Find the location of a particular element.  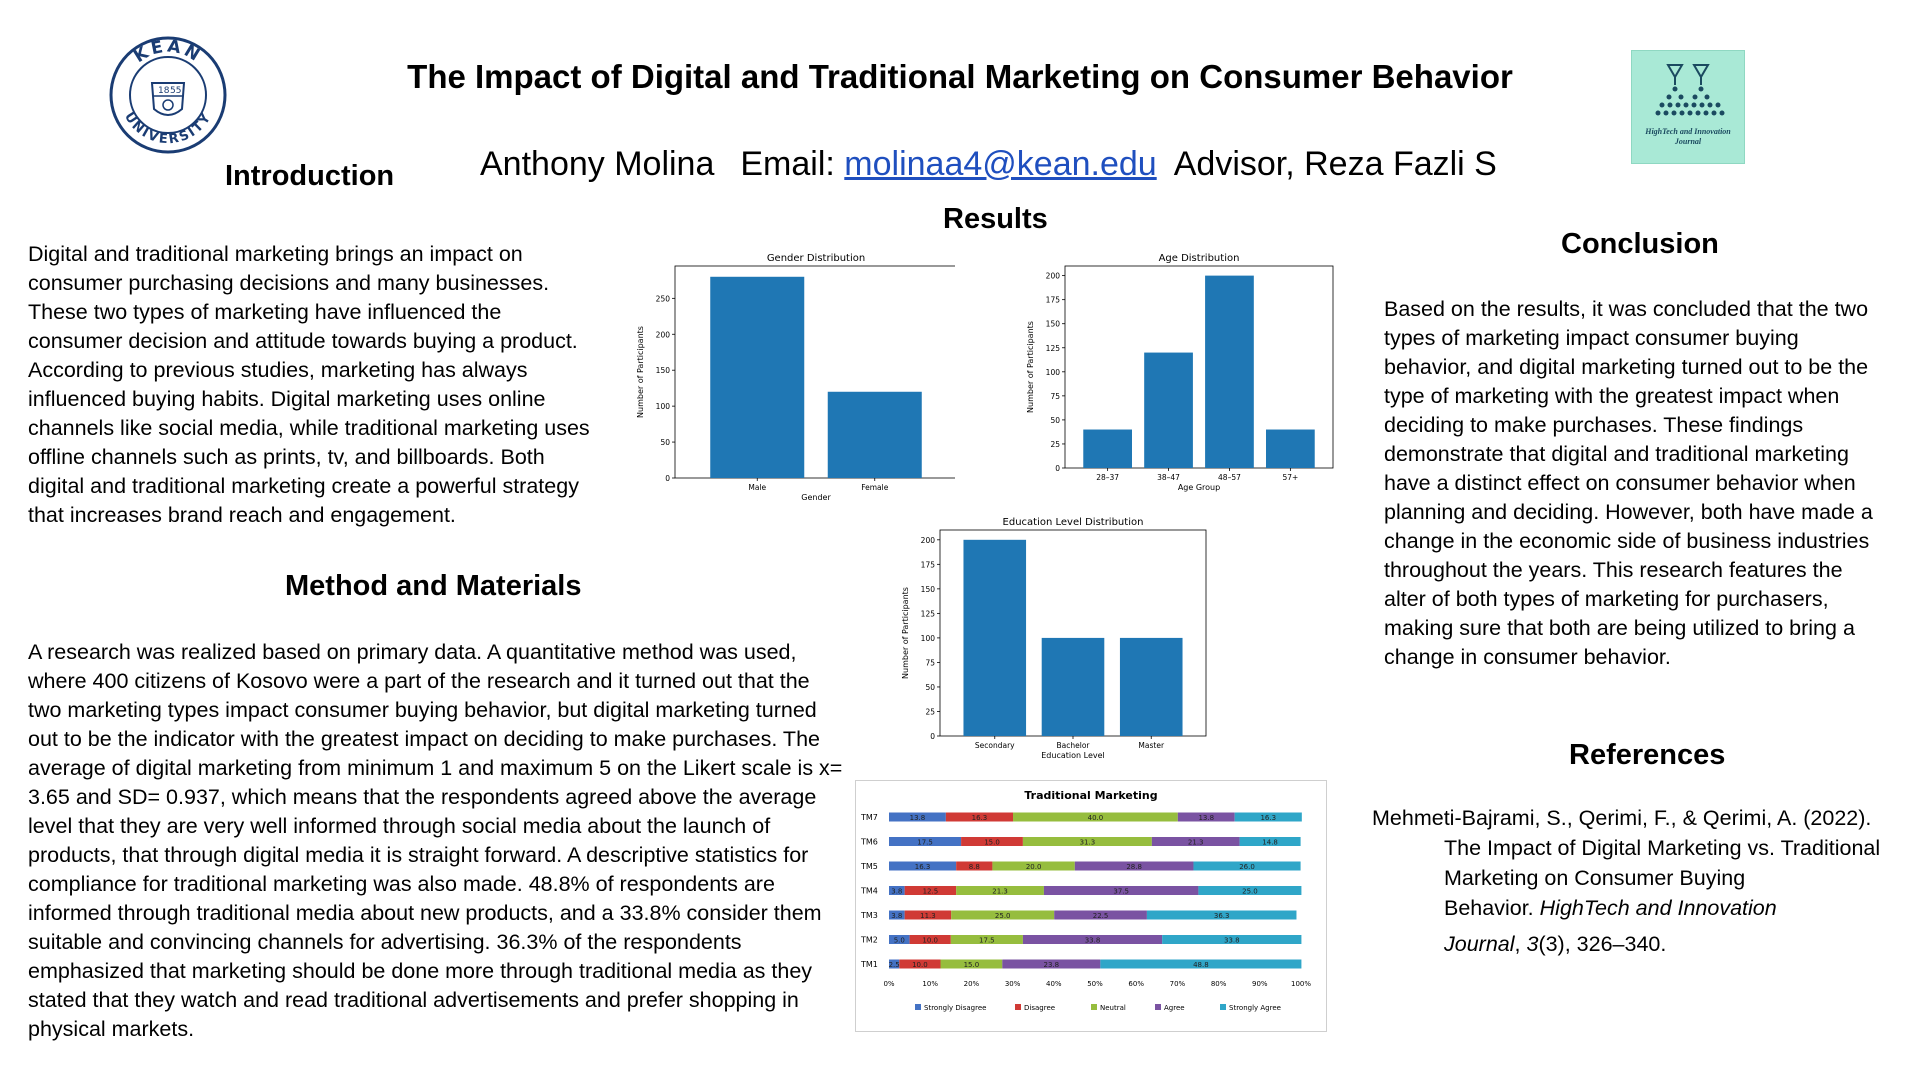

reference-journal-b: Journal is located at coordinates (1479, 944).